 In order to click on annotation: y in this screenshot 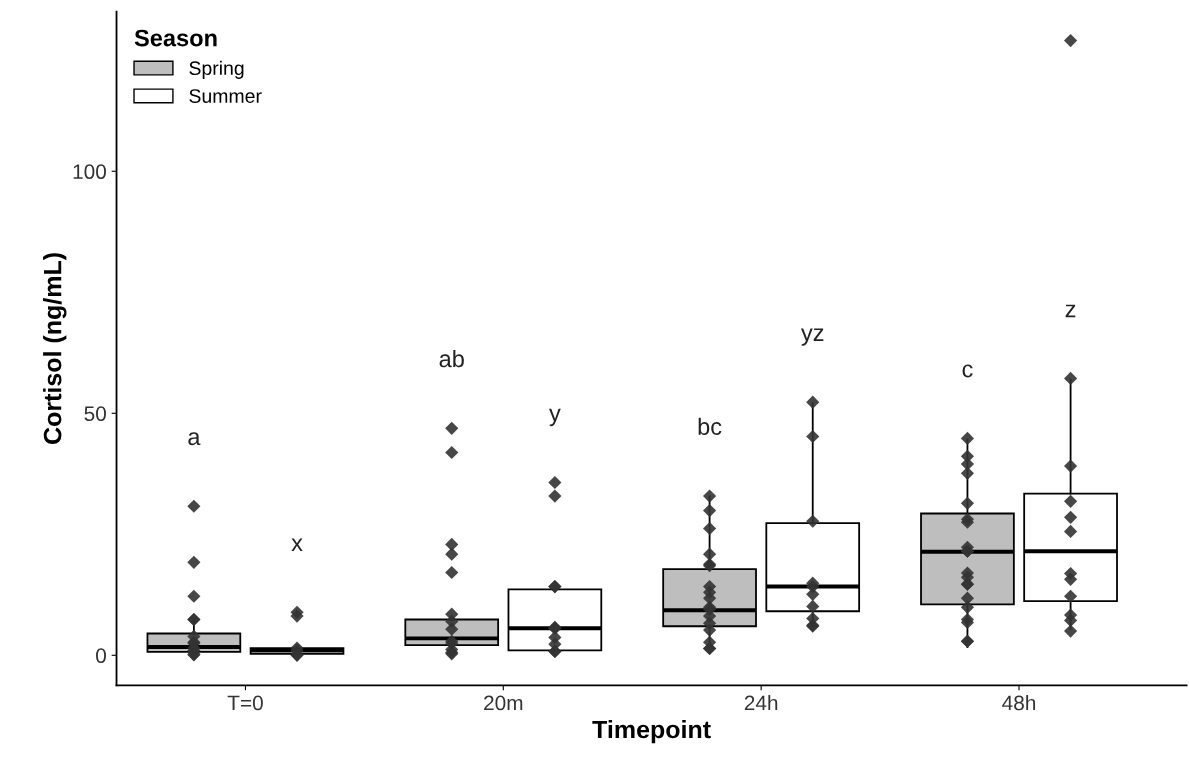, I will do `click(555, 417)`.